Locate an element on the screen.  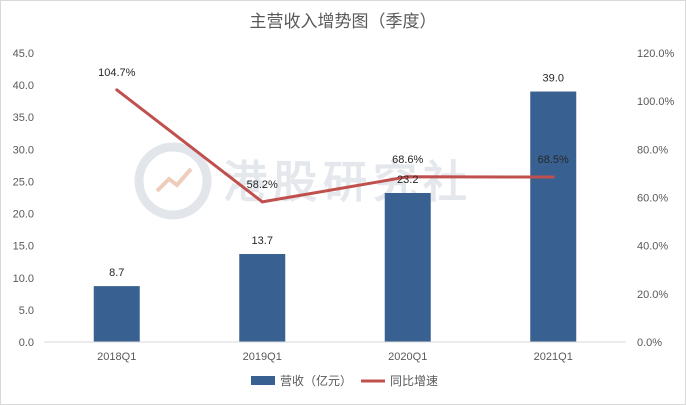
y-left-tick-label: 25.0 is located at coordinates (23, 182).